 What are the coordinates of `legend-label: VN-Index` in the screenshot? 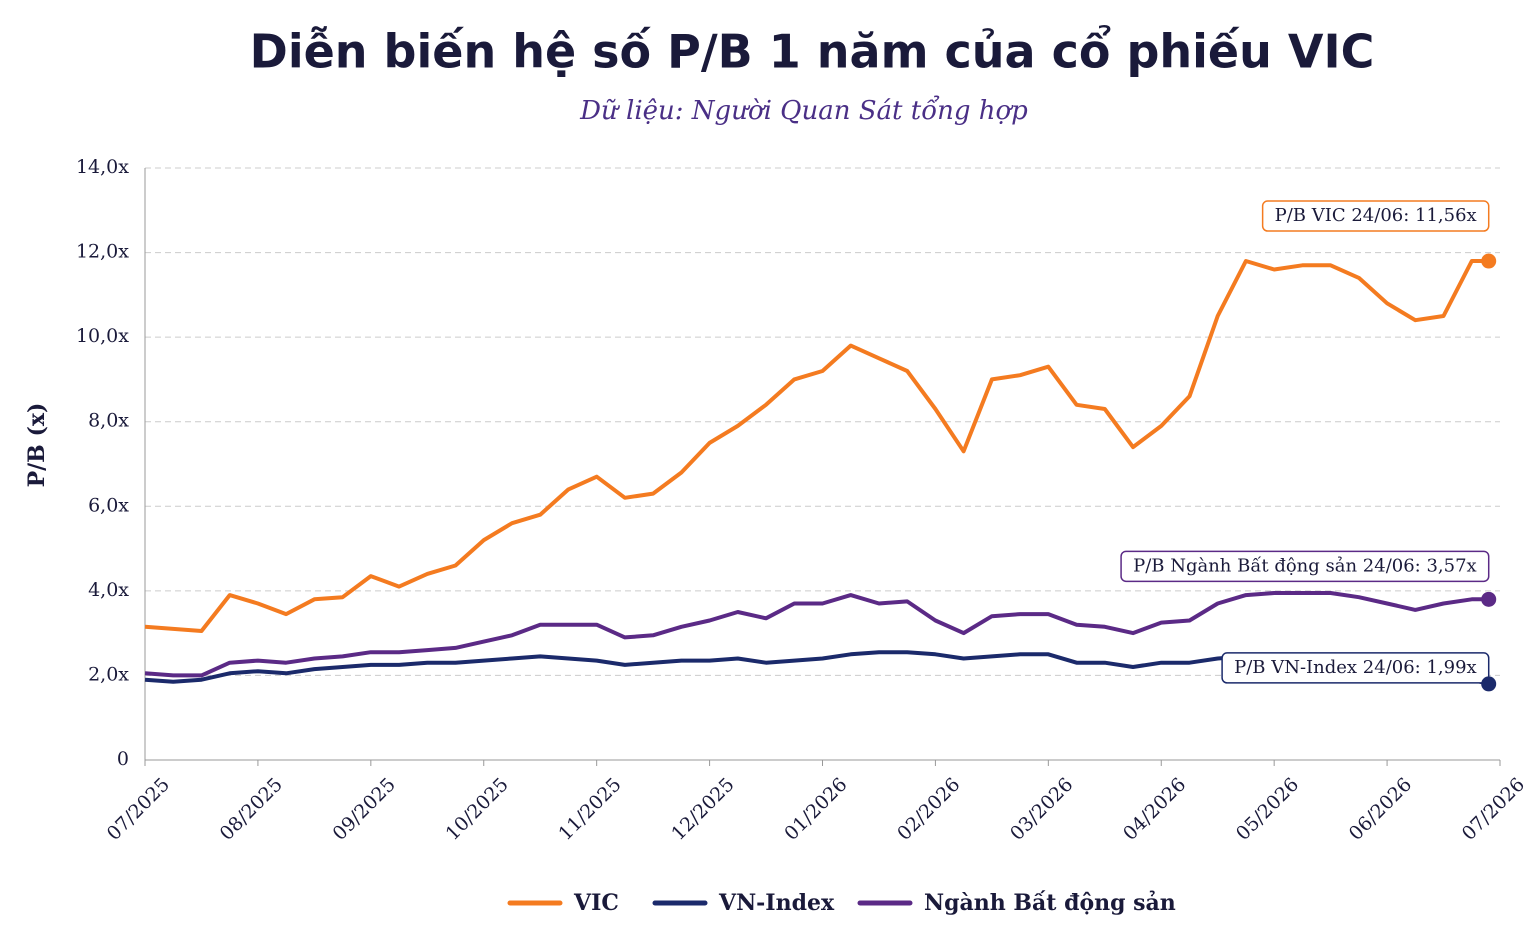 It's located at (776, 903).